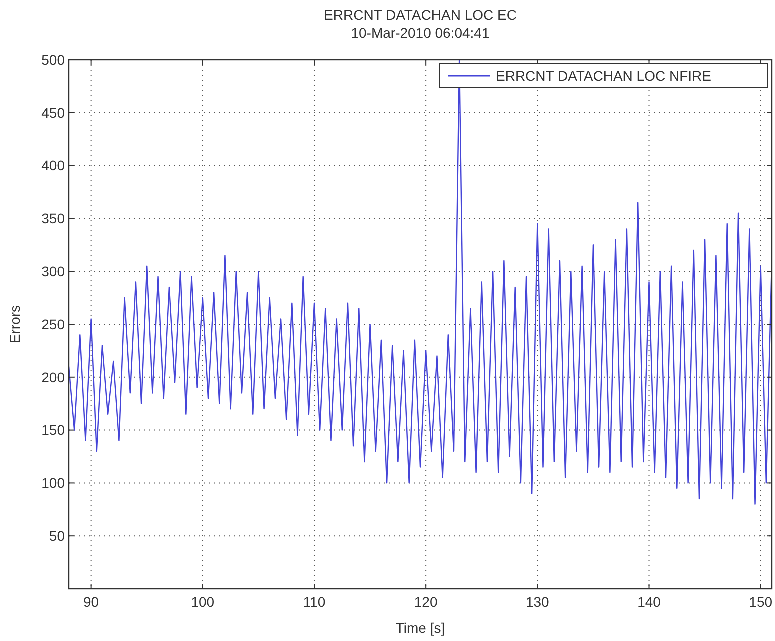 Image resolution: width=775 pixels, height=641 pixels. What do you see at coordinates (54, 218) in the screenshot?
I see `y-tick-label: 350` at bounding box center [54, 218].